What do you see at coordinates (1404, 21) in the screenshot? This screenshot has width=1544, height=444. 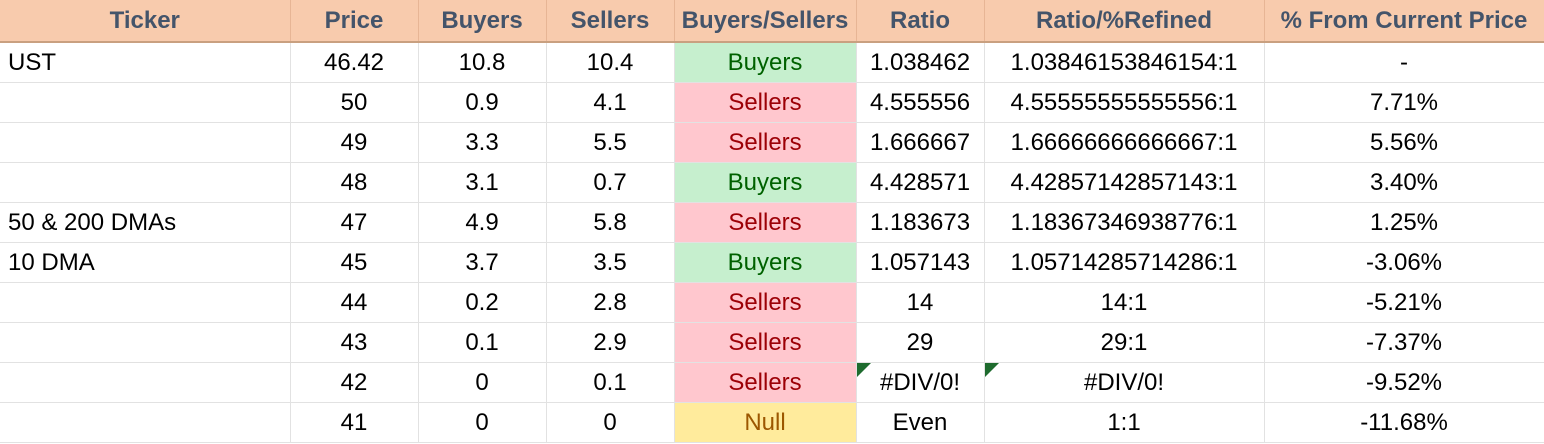 I see `header-pct-from-current: % From Current Price` at bounding box center [1404, 21].